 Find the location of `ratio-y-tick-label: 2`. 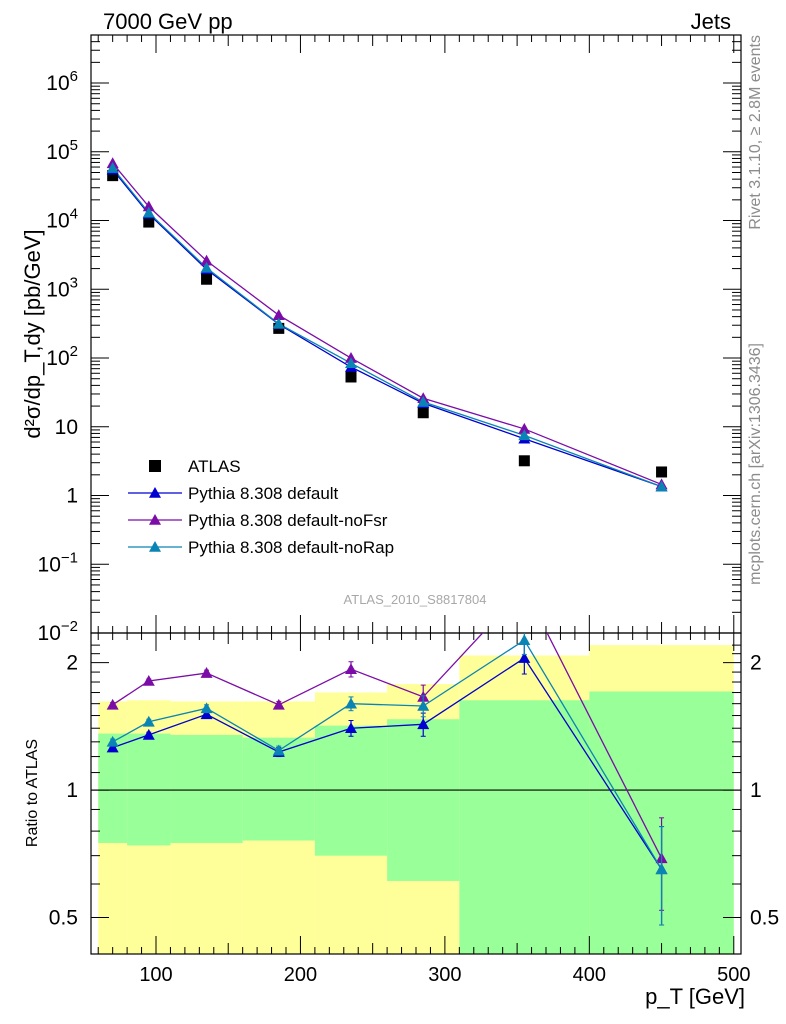

ratio-y-tick-label: 2 is located at coordinates (72, 663).